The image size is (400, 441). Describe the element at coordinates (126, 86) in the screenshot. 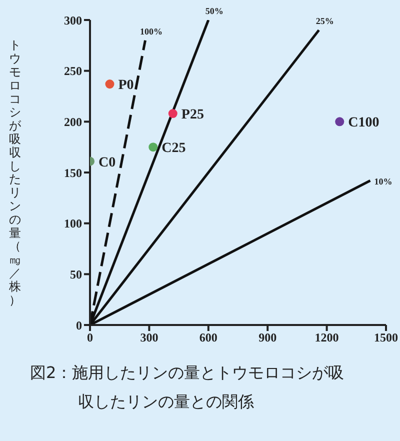

I see `series-label: P0` at that location.